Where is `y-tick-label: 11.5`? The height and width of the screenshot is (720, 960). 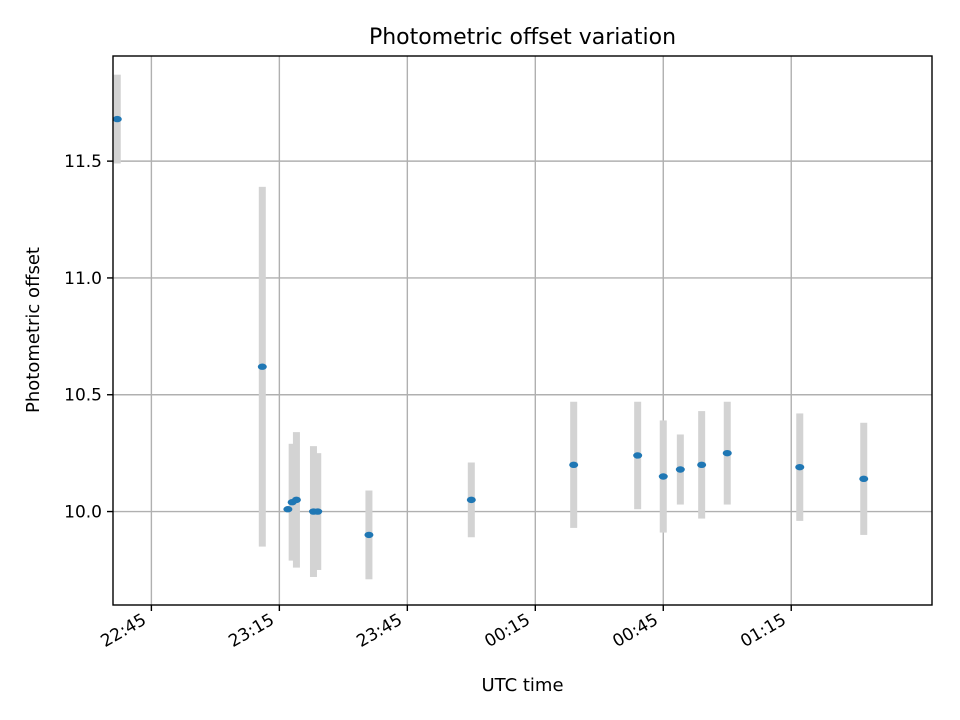 y-tick-label: 11.5 is located at coordinates (83, 162).